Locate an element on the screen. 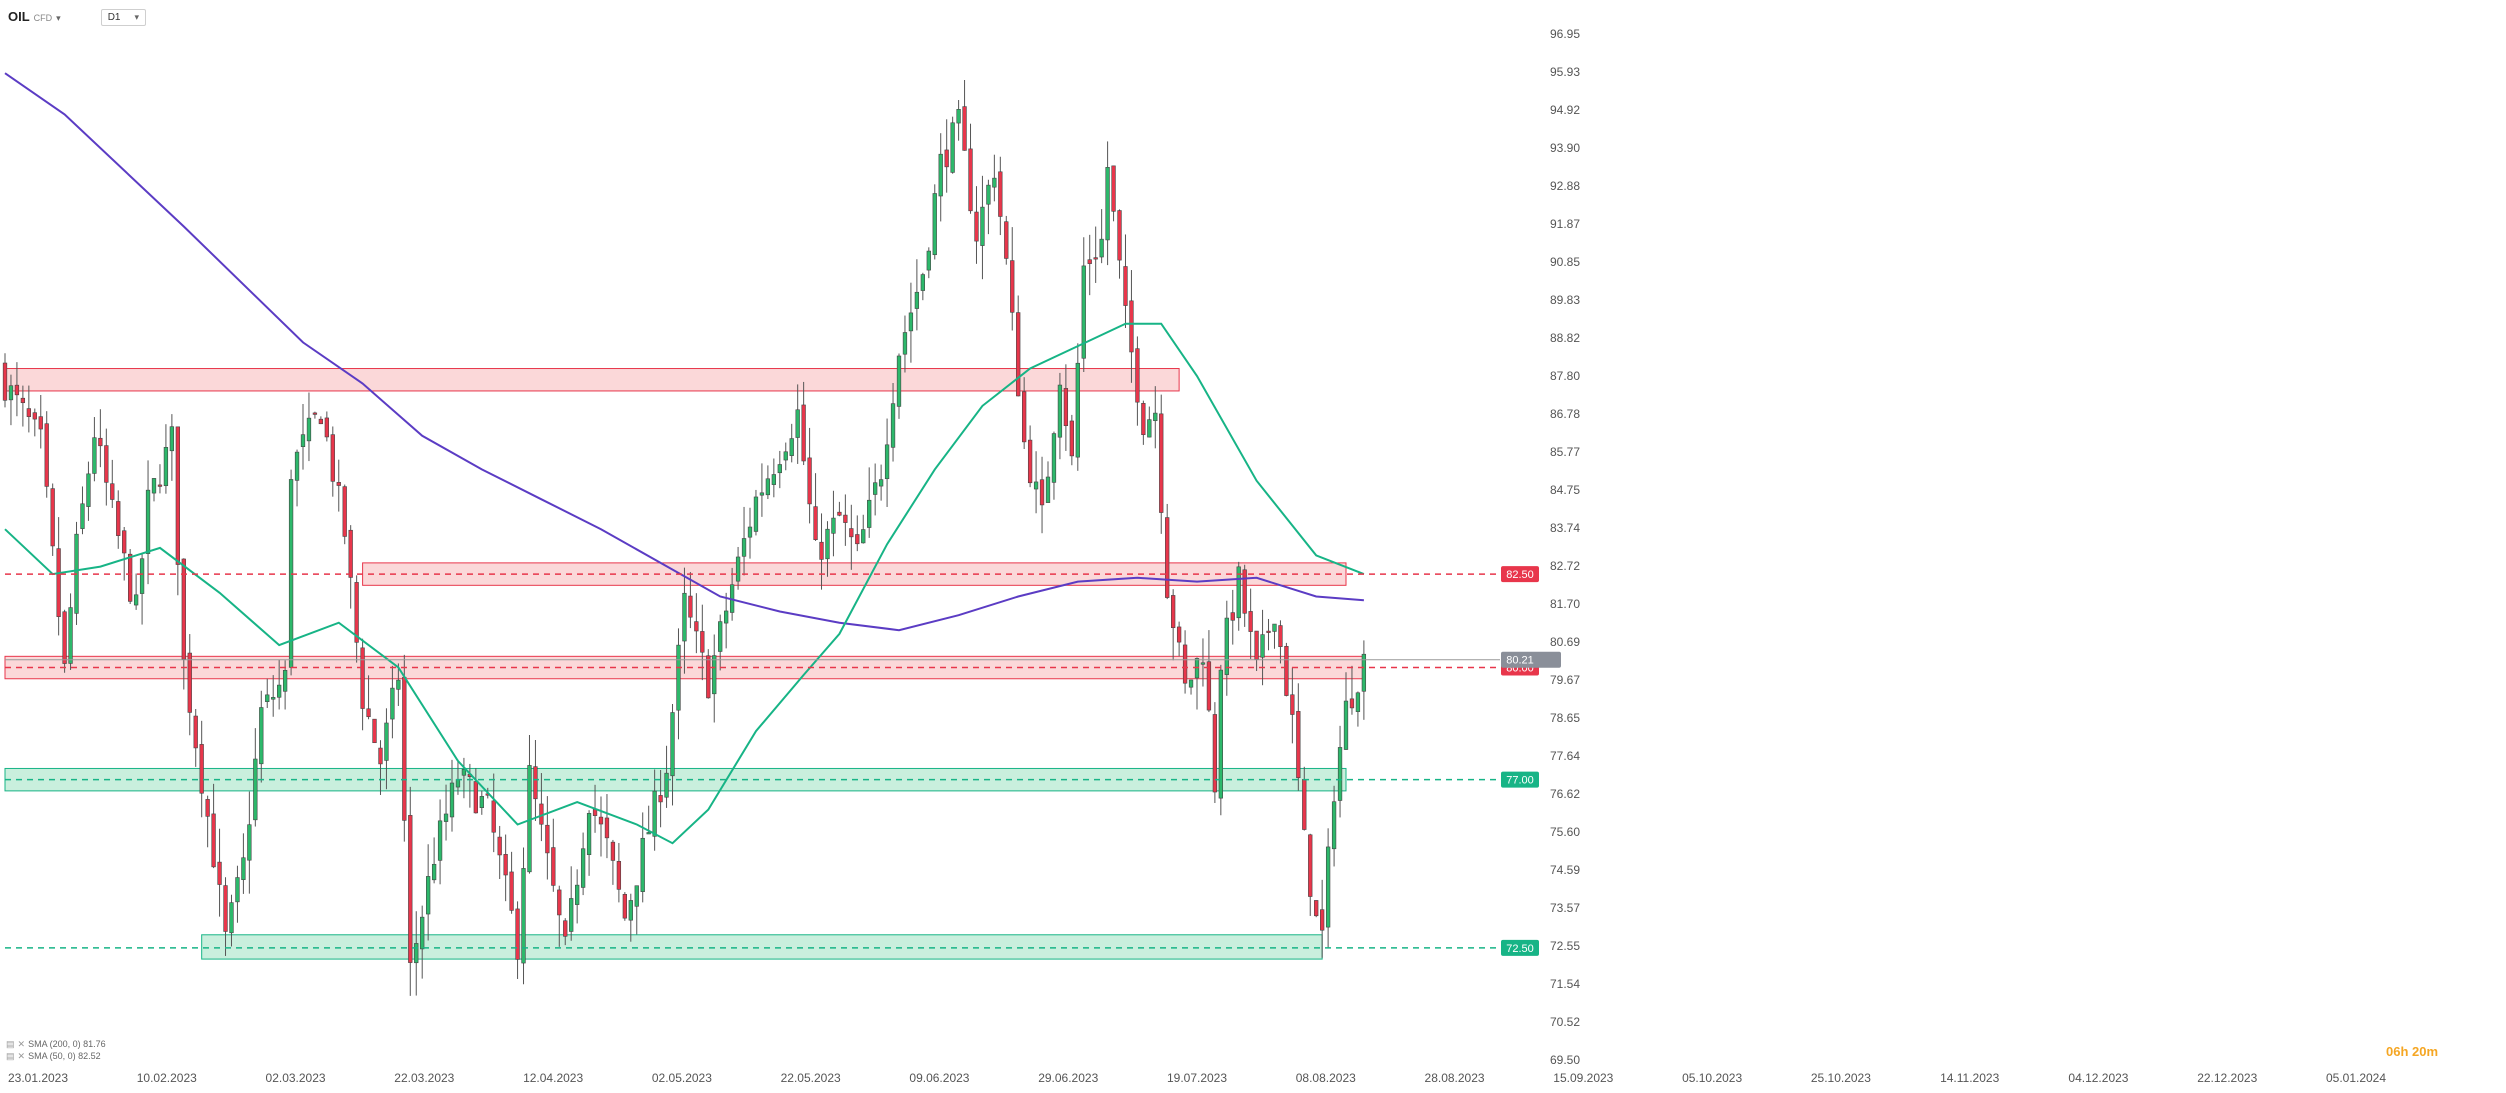  level-badge-label: 77.00 is located at coordinates (1520, 781).